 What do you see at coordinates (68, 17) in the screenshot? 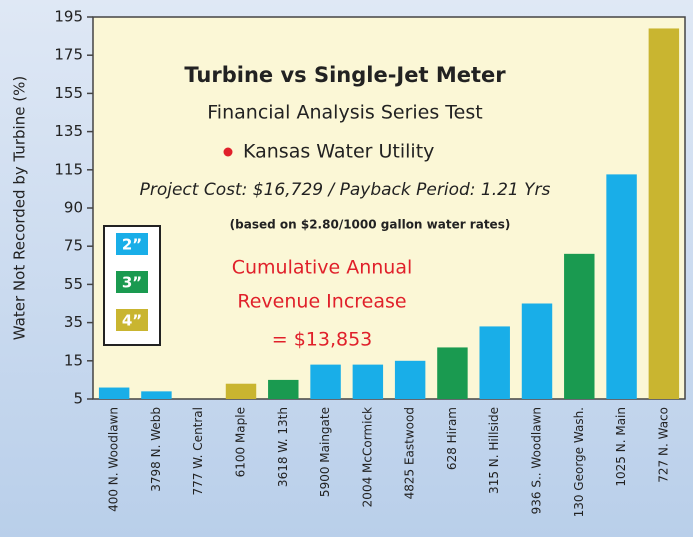
I see `y-tick-label: 195` at bounding box center [68, 17].